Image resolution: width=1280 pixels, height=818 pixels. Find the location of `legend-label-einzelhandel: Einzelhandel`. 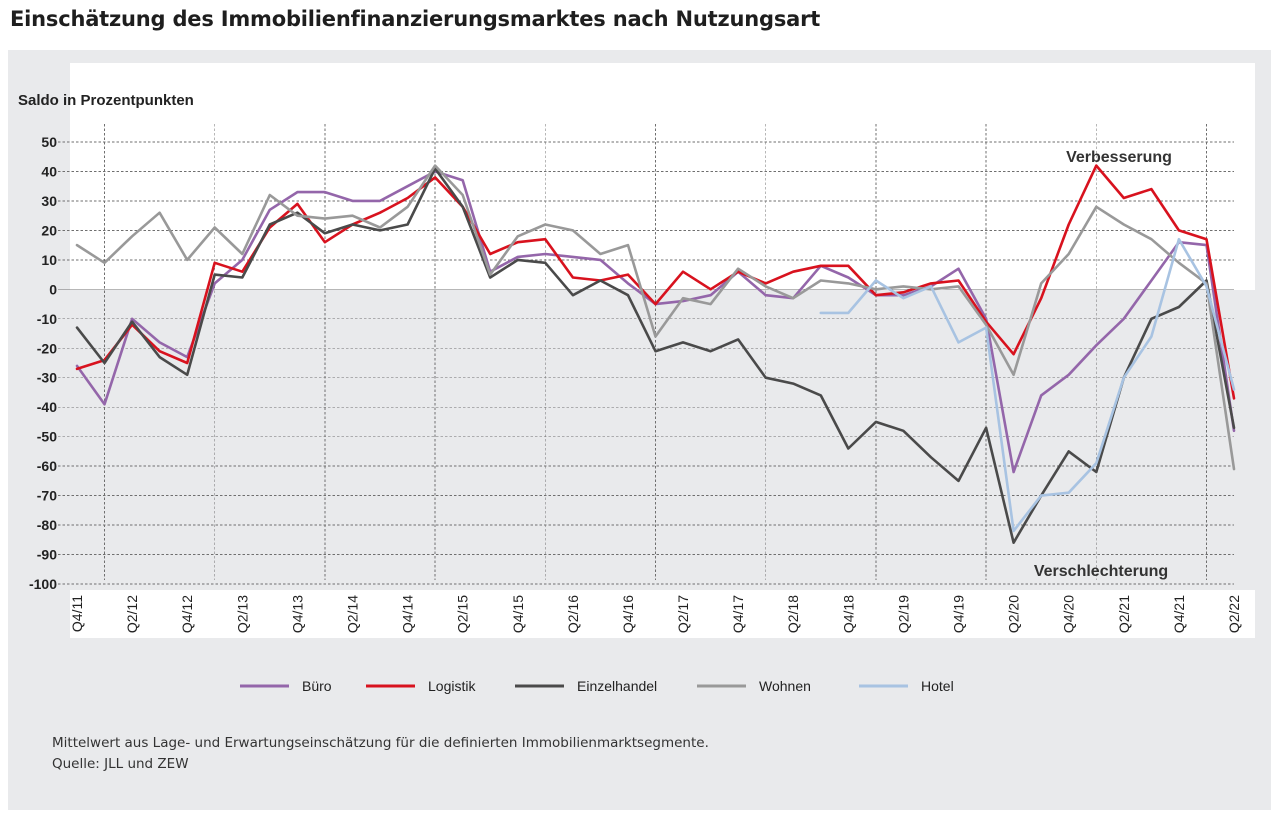

legend-label-einzelhandel: Einzelhandel is located at coordinates (617, 686).